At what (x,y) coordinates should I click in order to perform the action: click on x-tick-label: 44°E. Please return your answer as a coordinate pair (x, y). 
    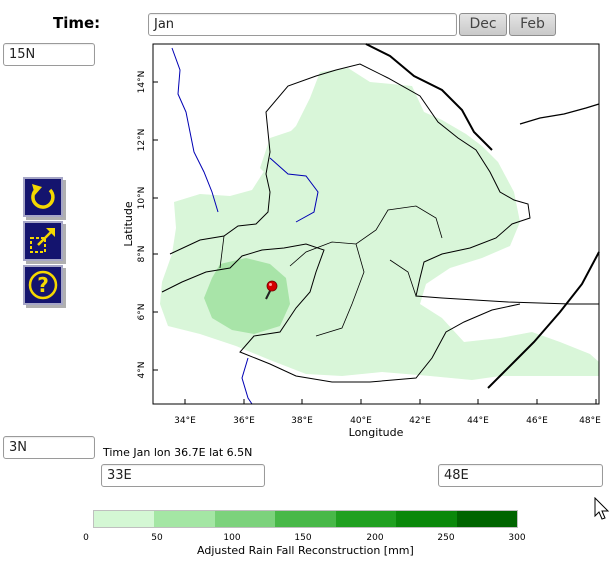
    Looking at the image, I should click on (478, 421).